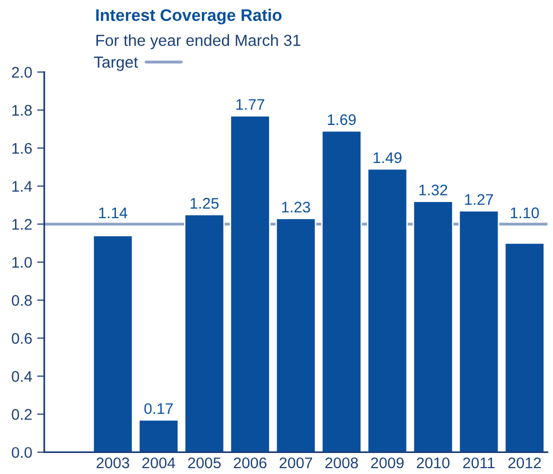 The width and height of the screenshot is (553, 474). Describe the element at coordinates (479, 462) in the screenshot. I see `x-tick-label: 2011` at that location.